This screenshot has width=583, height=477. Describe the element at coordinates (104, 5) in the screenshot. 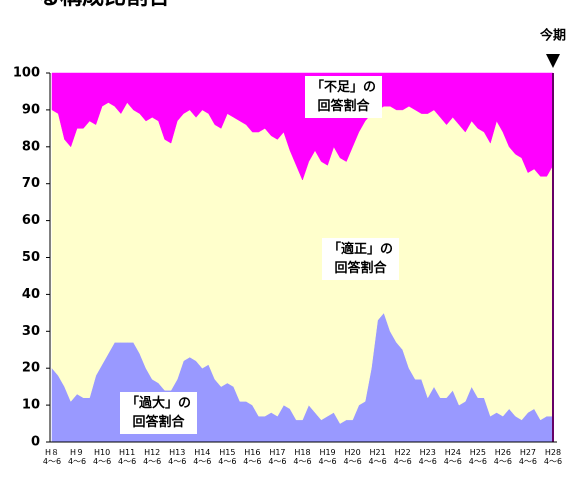

I see `chart-title: る構成比割合` at that location.